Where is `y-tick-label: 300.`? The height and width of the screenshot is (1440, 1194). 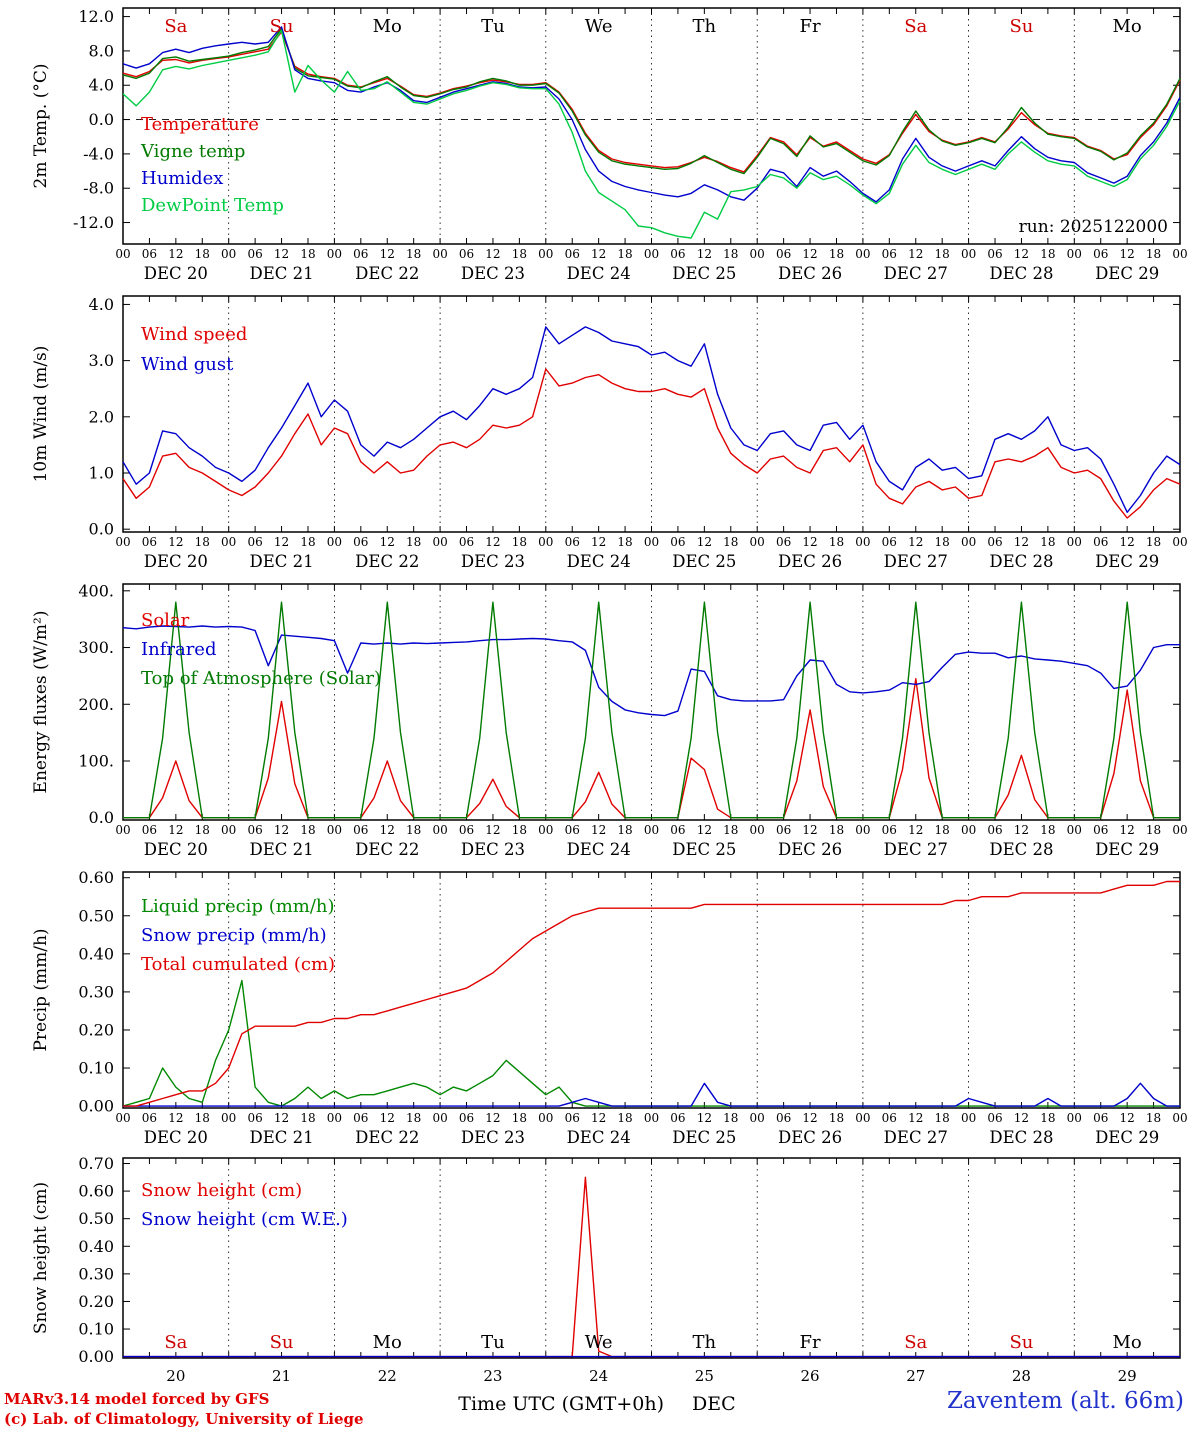
y-tick-label: 300. is located at coordinates (96, 647).